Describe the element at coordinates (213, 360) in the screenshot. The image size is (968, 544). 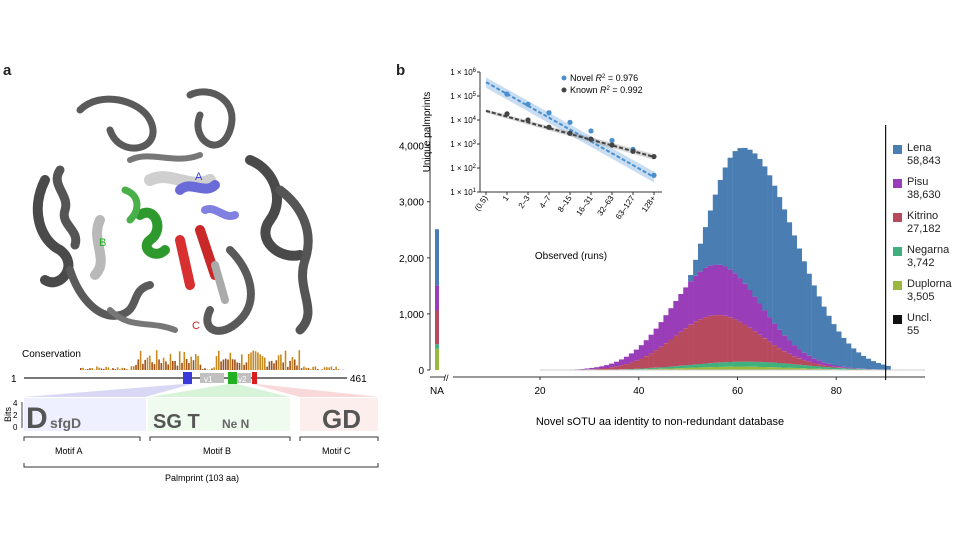
I see `conservation-track` at that location.